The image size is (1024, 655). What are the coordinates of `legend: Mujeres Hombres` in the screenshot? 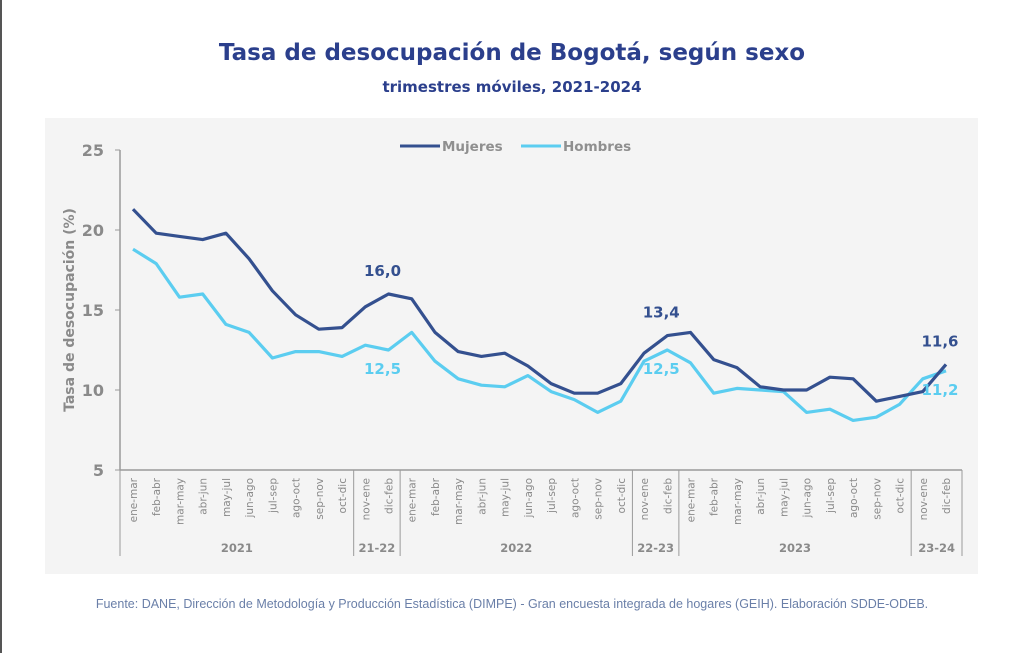 It's located at (515, 147).